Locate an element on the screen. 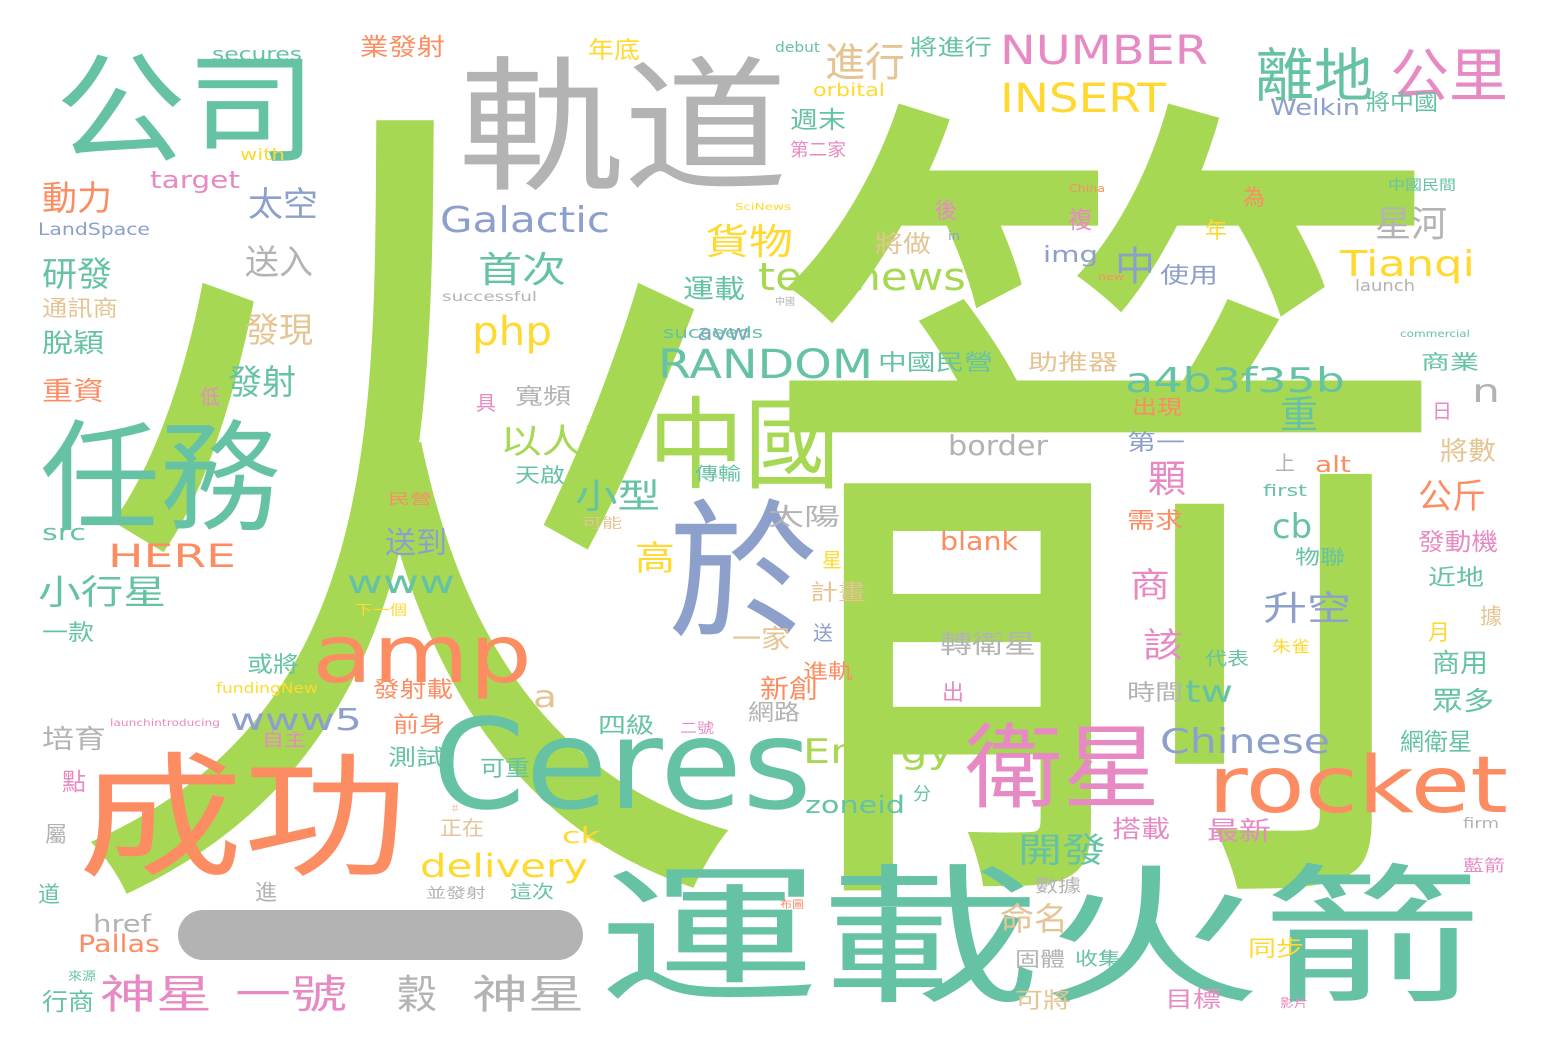 The image size is (1548, 1052). word-cjk-56: 神星 is located at coordinates (156, 995).